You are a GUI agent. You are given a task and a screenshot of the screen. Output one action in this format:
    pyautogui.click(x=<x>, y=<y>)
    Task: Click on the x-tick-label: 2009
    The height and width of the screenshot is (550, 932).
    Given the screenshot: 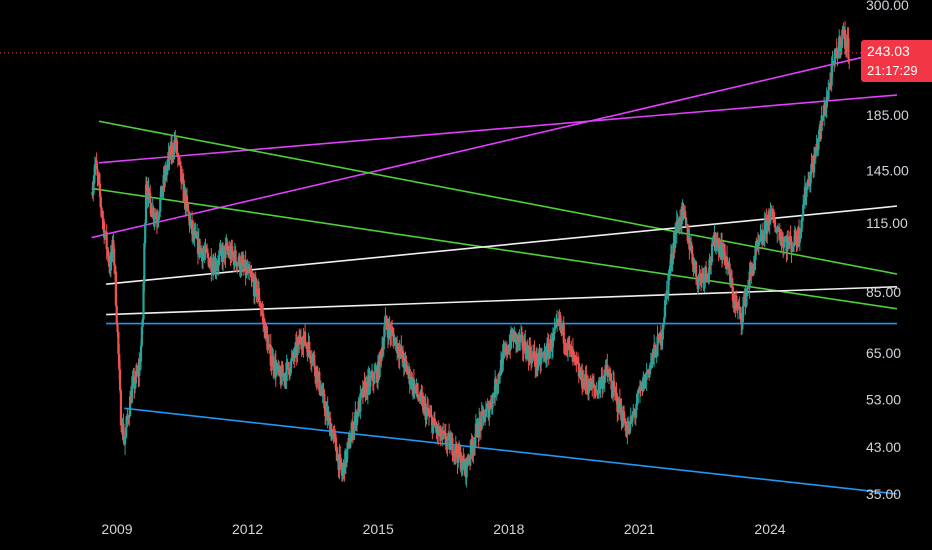 What is the action you would take?
    pyautogui.click(x=116, y=529)
    